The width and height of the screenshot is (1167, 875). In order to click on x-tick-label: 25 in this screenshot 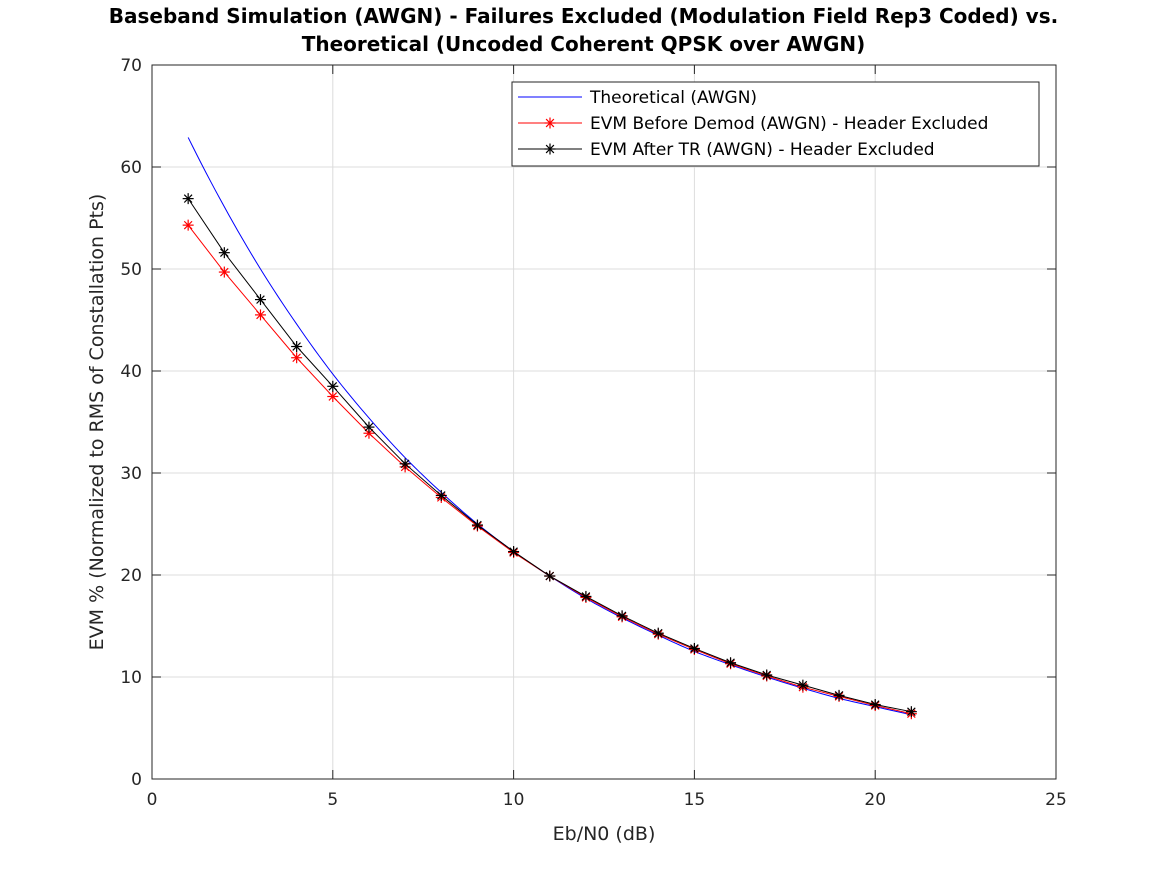, I will do `click(1056, 800)`.